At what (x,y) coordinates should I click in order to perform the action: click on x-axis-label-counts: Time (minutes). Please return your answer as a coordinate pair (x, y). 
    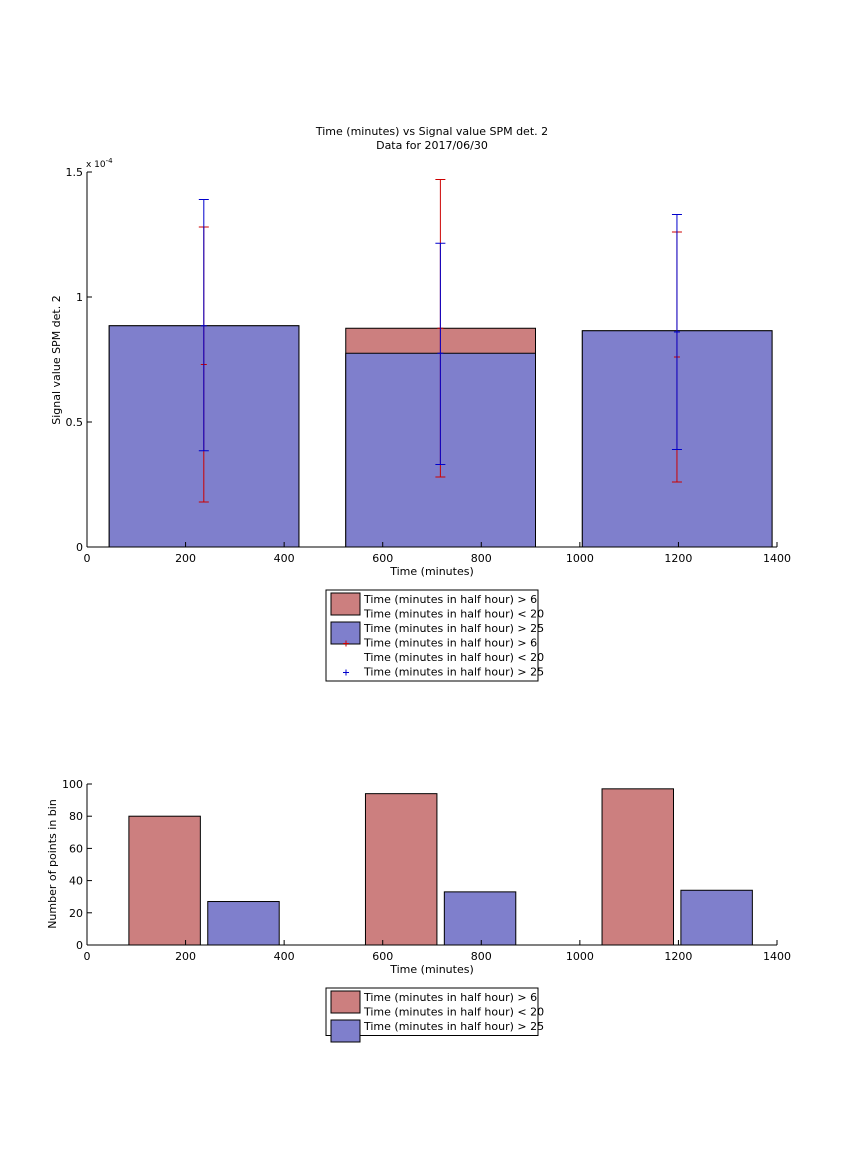
    Looking at the image, I should click on (431, 969).